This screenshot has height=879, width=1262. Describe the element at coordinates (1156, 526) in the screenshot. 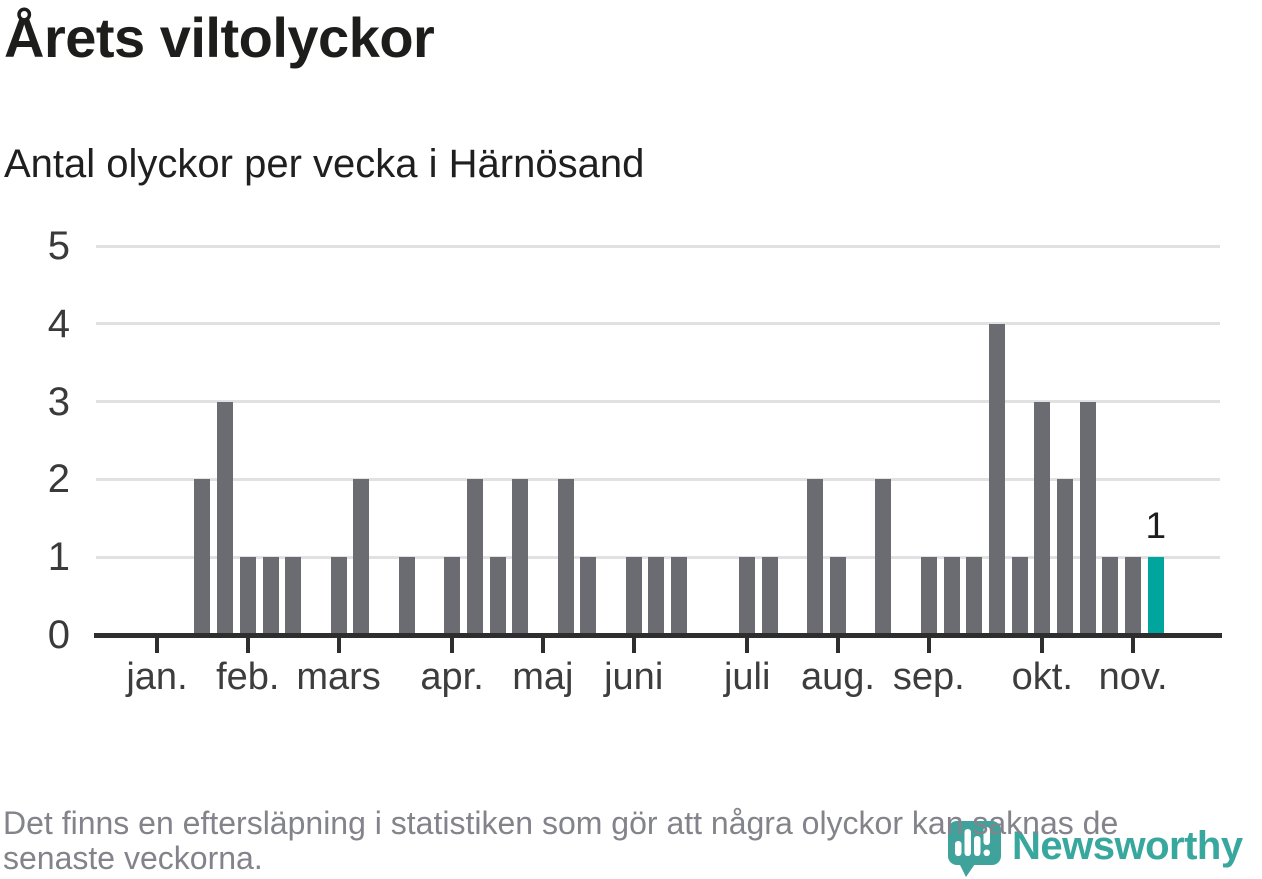

I see `last-bar-value-label: 1` at that location.